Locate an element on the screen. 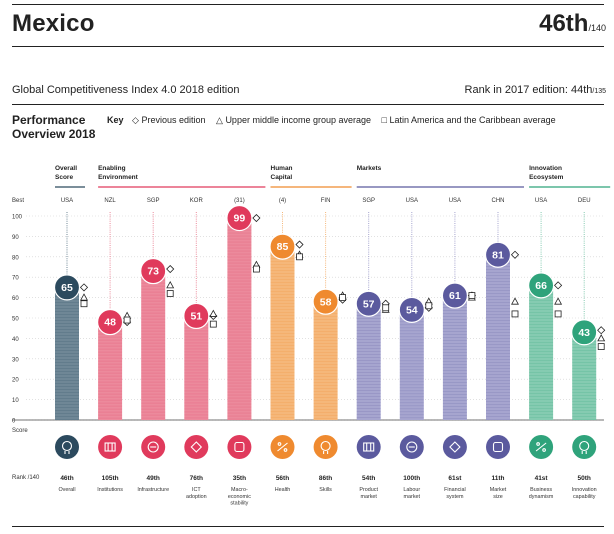 Image resolution: width=614 pixels, height=534 pixels. expand-icon-glyph is located at coordinates (498, 447).